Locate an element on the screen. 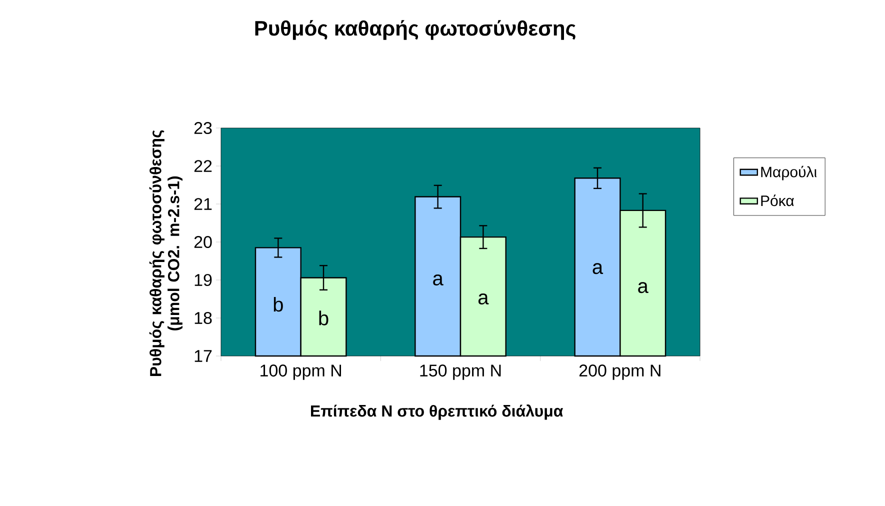  legend-label: Ρόκα is located at coordinates (777, 200).